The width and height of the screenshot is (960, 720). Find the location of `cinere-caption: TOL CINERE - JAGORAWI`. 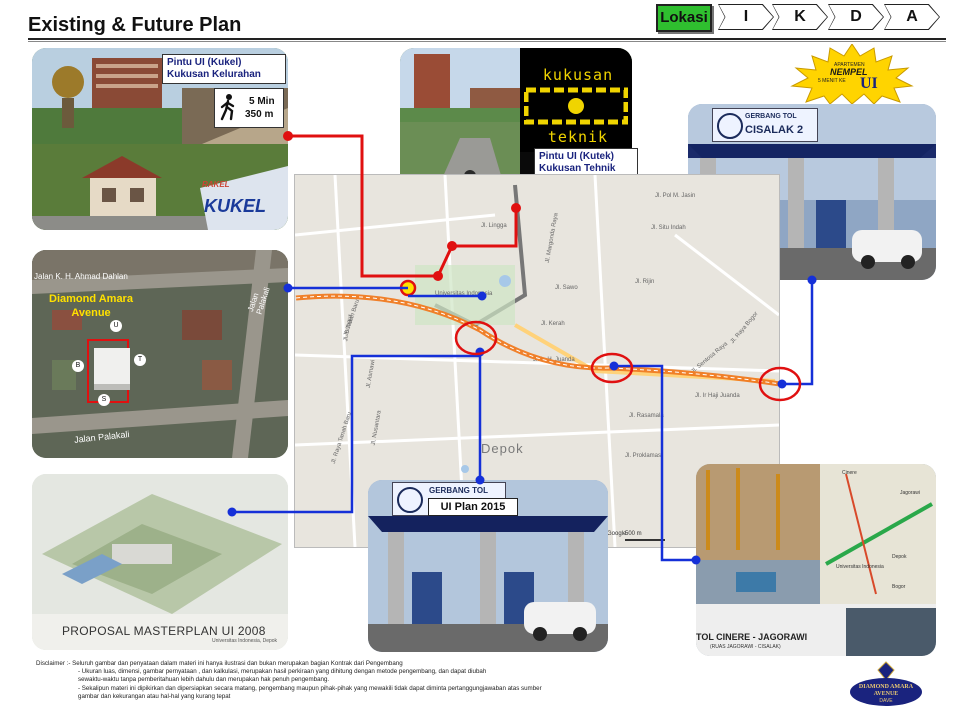

cinere-caption: TOL CINERE - JAGORAWI is located at coordinates (752, 637).